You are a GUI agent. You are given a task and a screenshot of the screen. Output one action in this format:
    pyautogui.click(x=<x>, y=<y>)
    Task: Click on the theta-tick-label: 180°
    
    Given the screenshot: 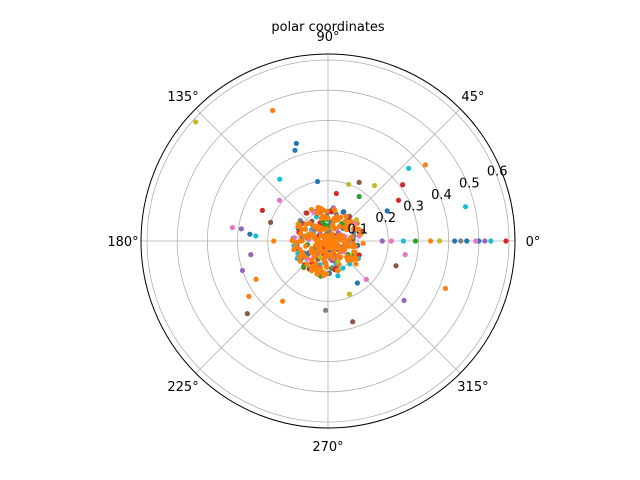 What is the action you would take?
    pyautogui.click(x=122, y=242)
    